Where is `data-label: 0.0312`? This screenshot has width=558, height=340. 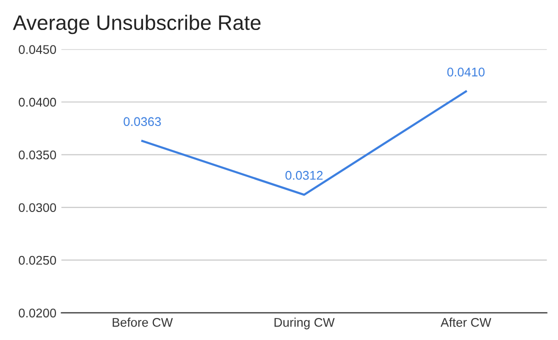
data-label: 0.0312 is located at coordinates (304, 175).